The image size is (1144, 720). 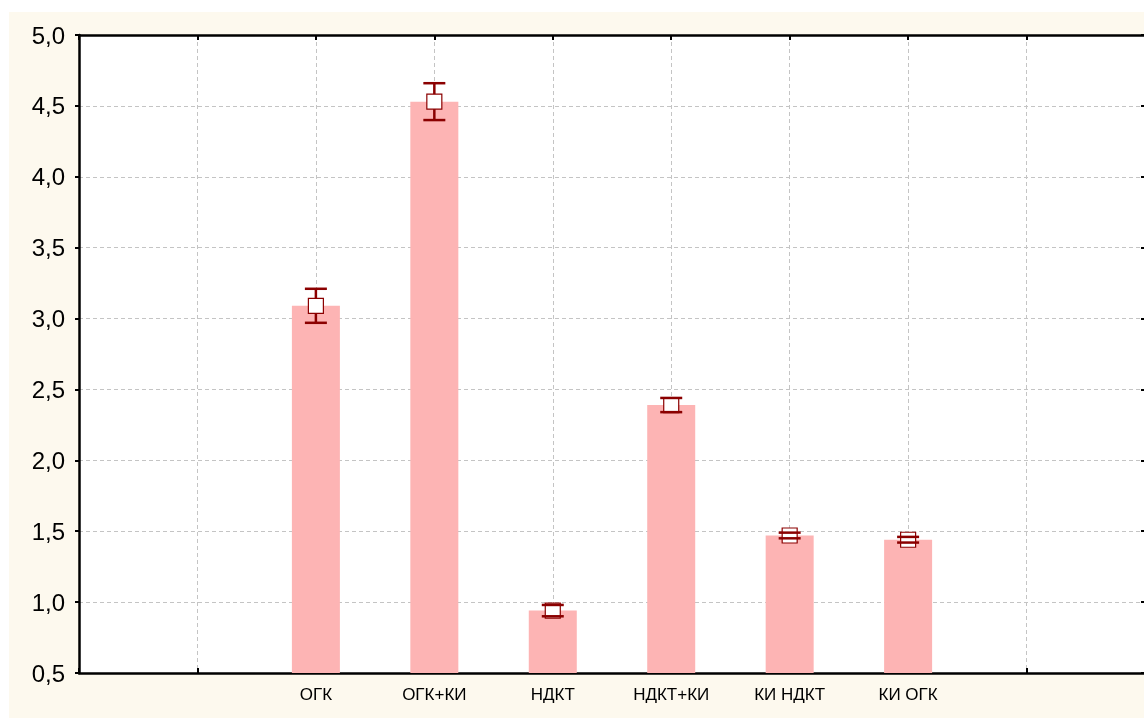 I want to click on y-tick-label: 3,5, so click(x=48, y=248).